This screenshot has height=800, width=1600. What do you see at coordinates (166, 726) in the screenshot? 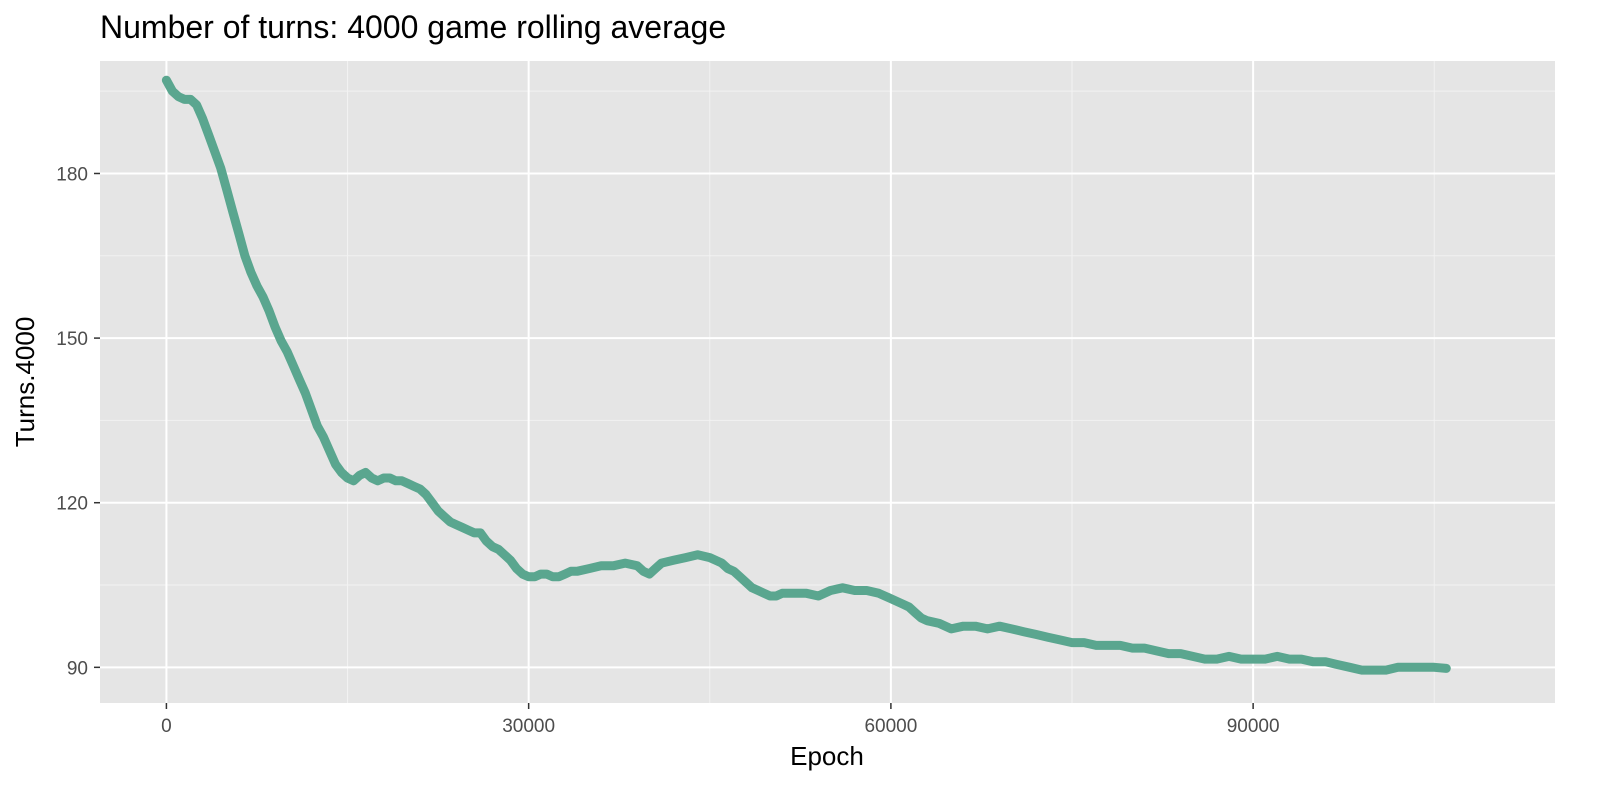
I see `x-tick-label: 0` at bounding box center [166, 726].